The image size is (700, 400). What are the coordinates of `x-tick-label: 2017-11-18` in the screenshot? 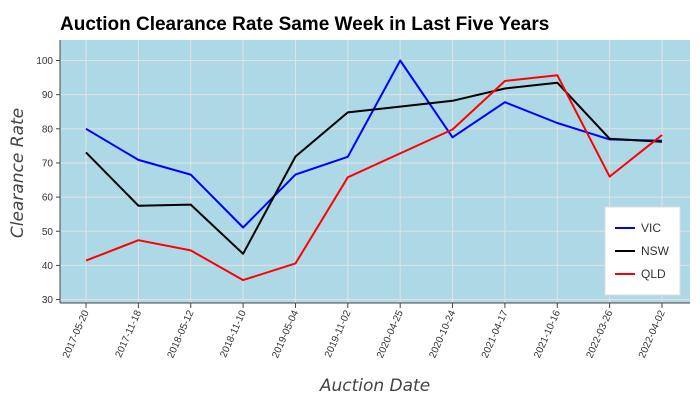 It's located at (129, 333).